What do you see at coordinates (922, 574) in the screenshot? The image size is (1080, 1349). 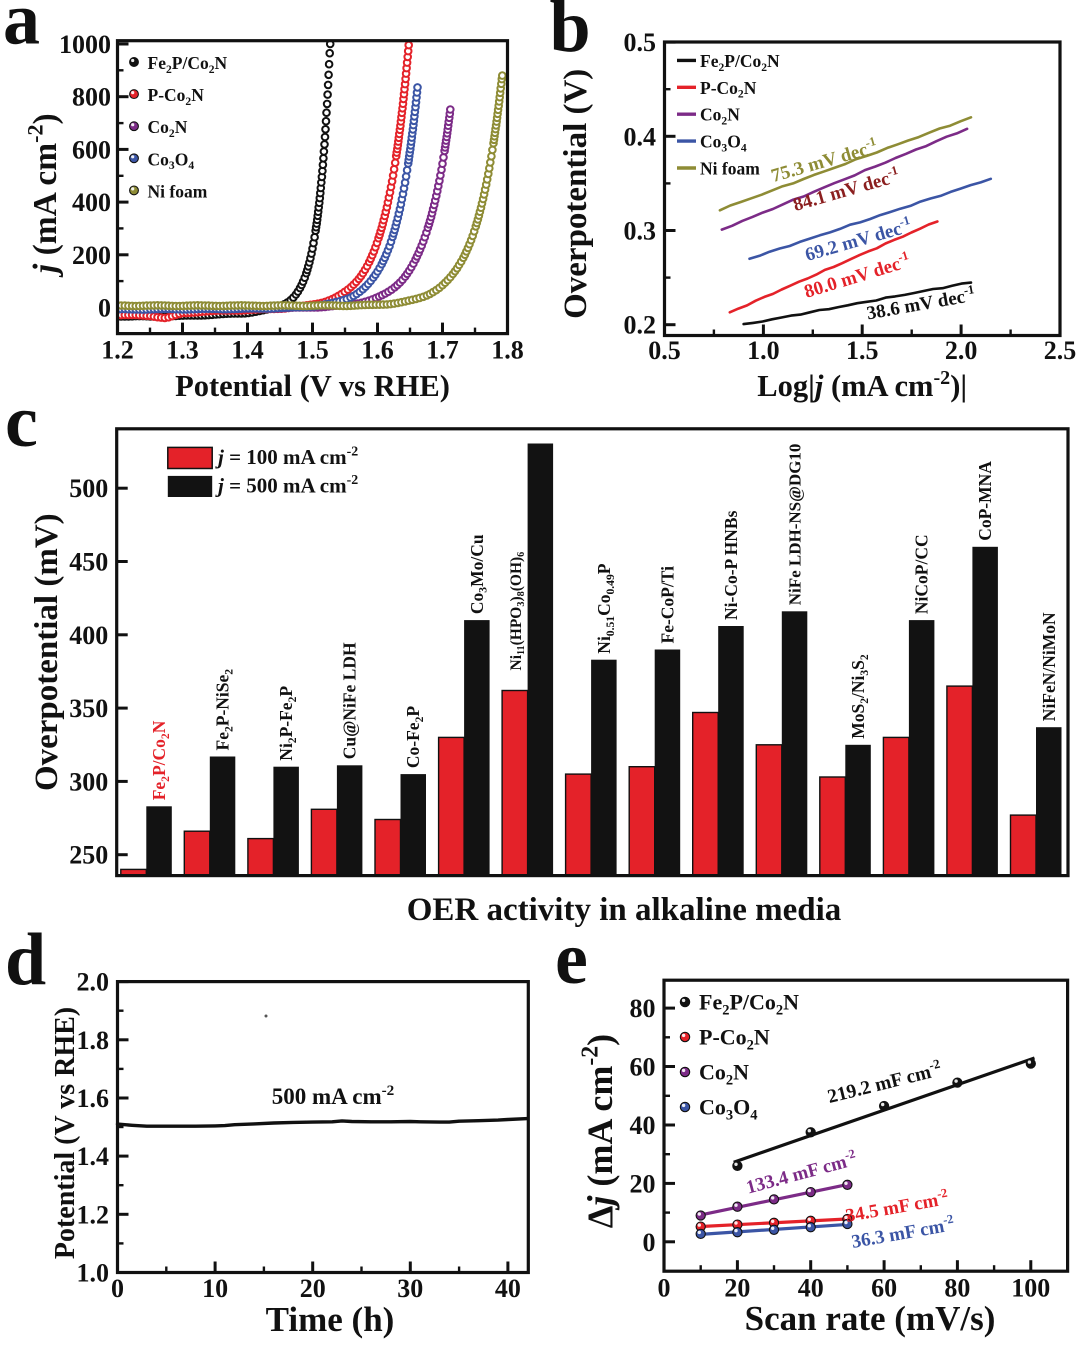 I see `svg-text: NiCoP/CC` at bounding box center [922, 574].